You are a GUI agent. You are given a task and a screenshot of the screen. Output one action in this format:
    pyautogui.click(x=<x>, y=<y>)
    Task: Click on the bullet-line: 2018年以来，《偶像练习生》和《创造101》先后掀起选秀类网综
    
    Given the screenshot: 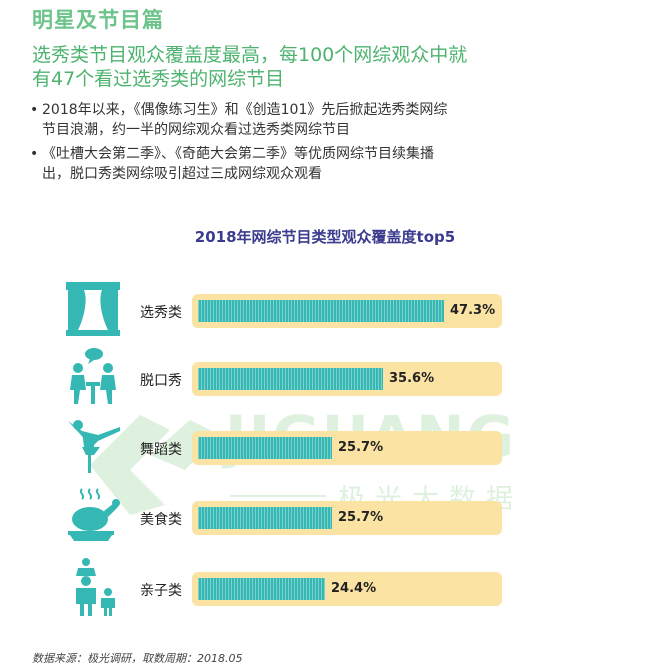 What is the action you would take?
    pyautogui.click(x=245, y=110)
    